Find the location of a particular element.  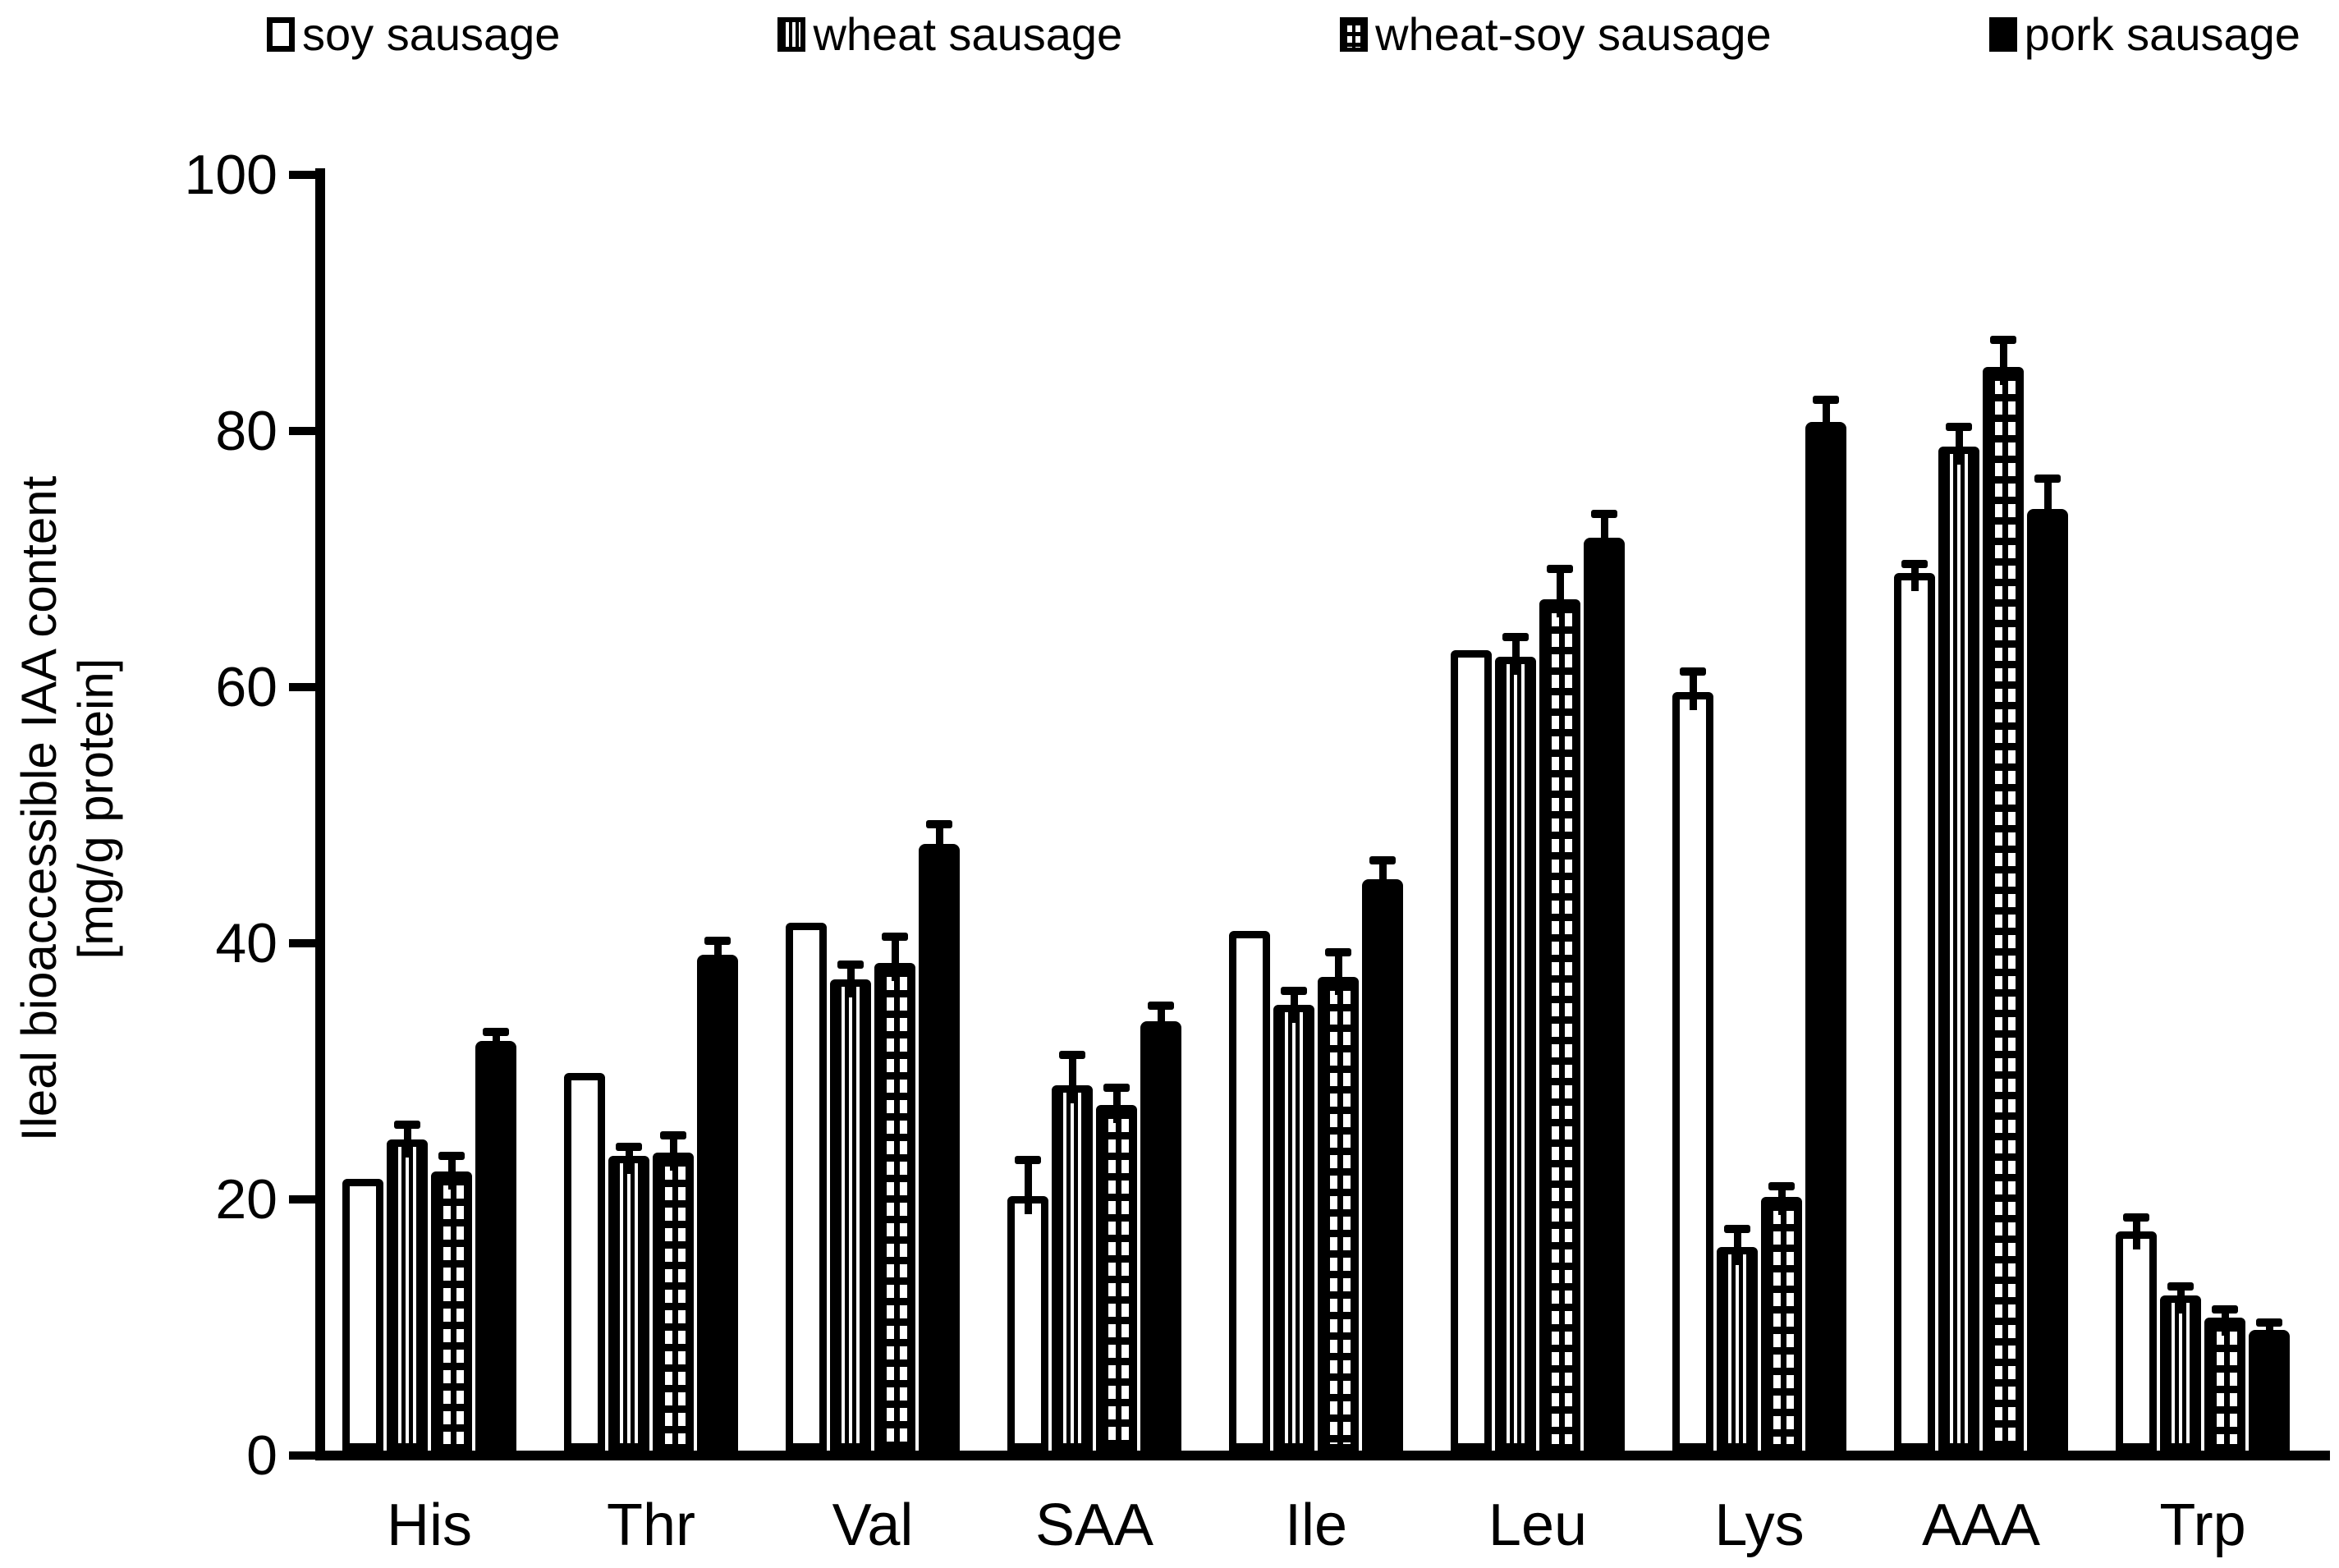

bar-Ile-wheat-sausage is located at coordinates (1293, 1228).